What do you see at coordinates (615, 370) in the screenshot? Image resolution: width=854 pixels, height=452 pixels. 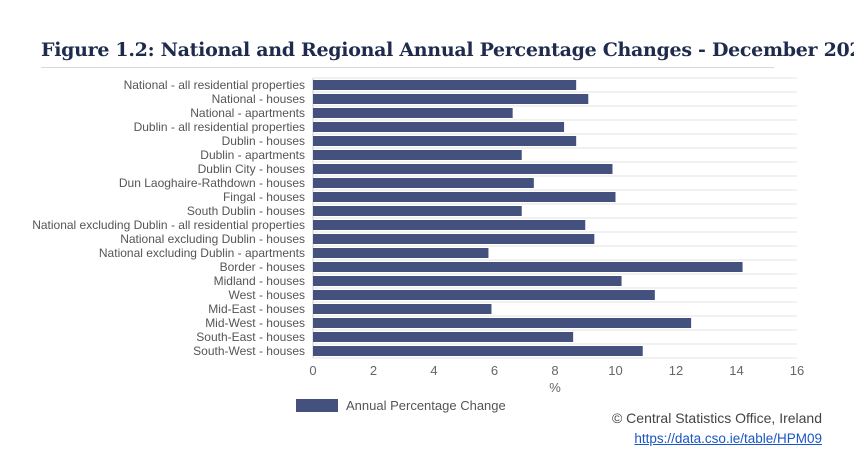 I see `x-tick-label: 10` at bounding box center [615, 370].